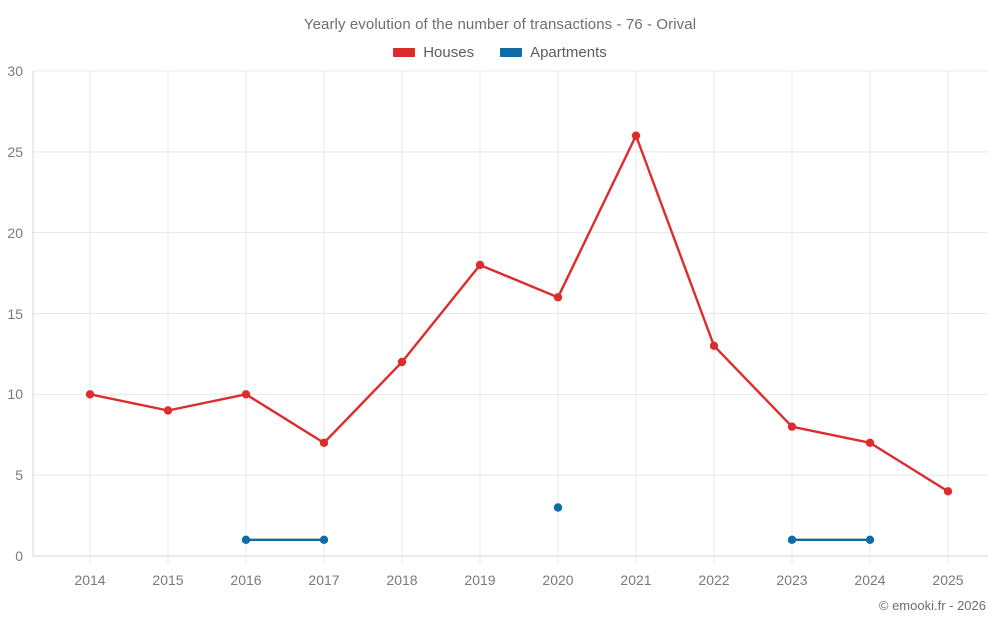  Describe the element at coordinates (324, 443) in the screenshot. I see `data-point-houses-2017` at that location.